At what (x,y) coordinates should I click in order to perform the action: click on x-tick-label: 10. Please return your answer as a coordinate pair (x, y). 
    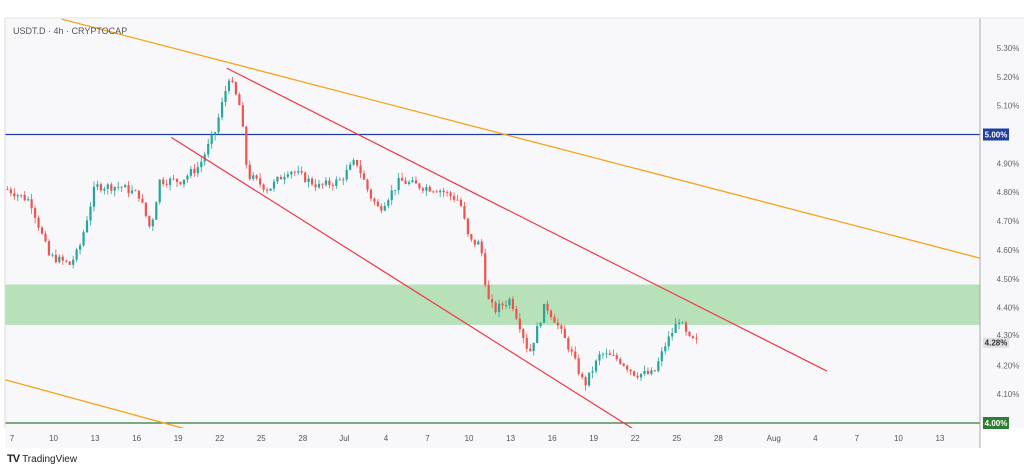
    Looking at the image, I should click on (898, 438).